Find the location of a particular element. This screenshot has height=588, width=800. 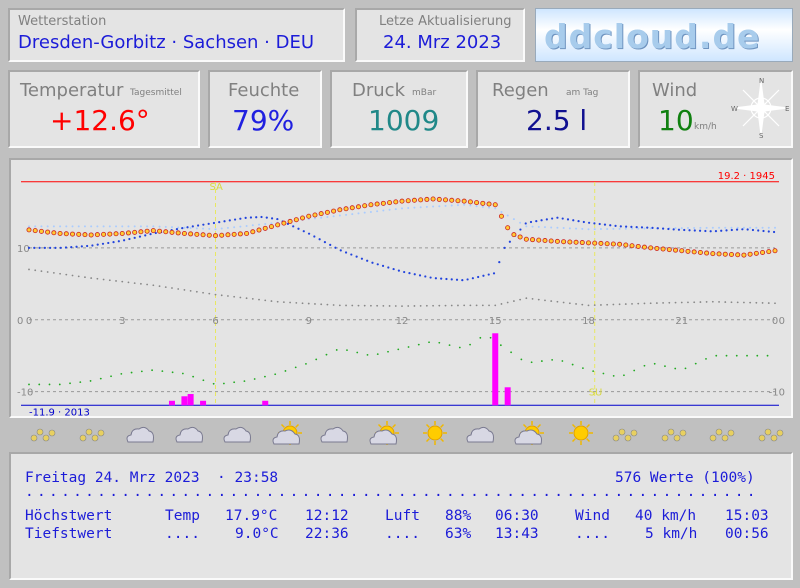

update-date: 24. Mrz 2023 is located at coordinates (442, 42).